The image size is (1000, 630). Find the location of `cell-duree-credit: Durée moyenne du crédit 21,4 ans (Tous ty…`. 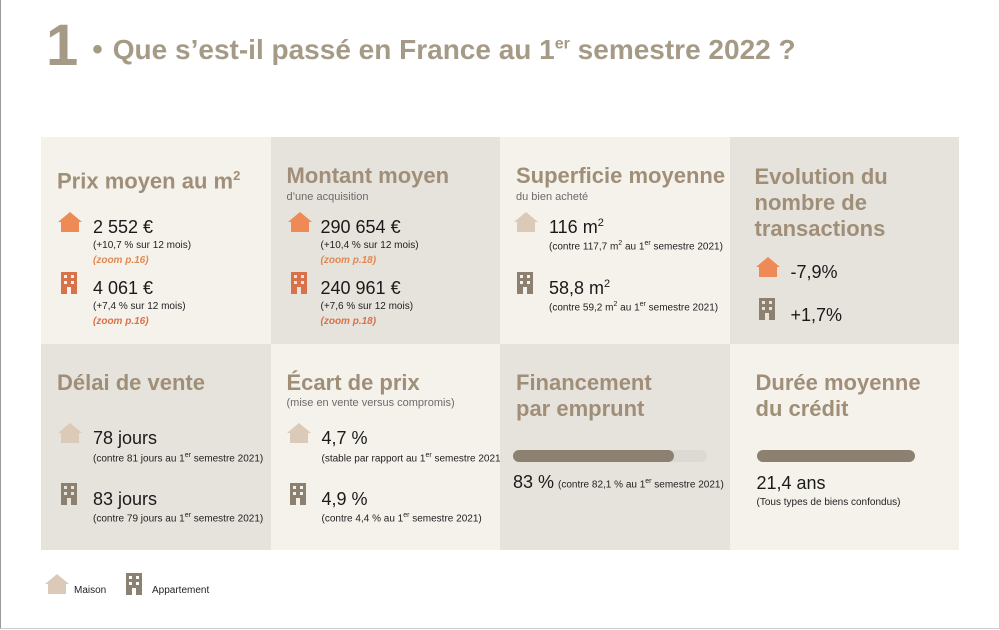

cell-duree-credit: Durée moyenne du crédit 21,4 ans (Tous ty… is located at coordinates (844, 446).